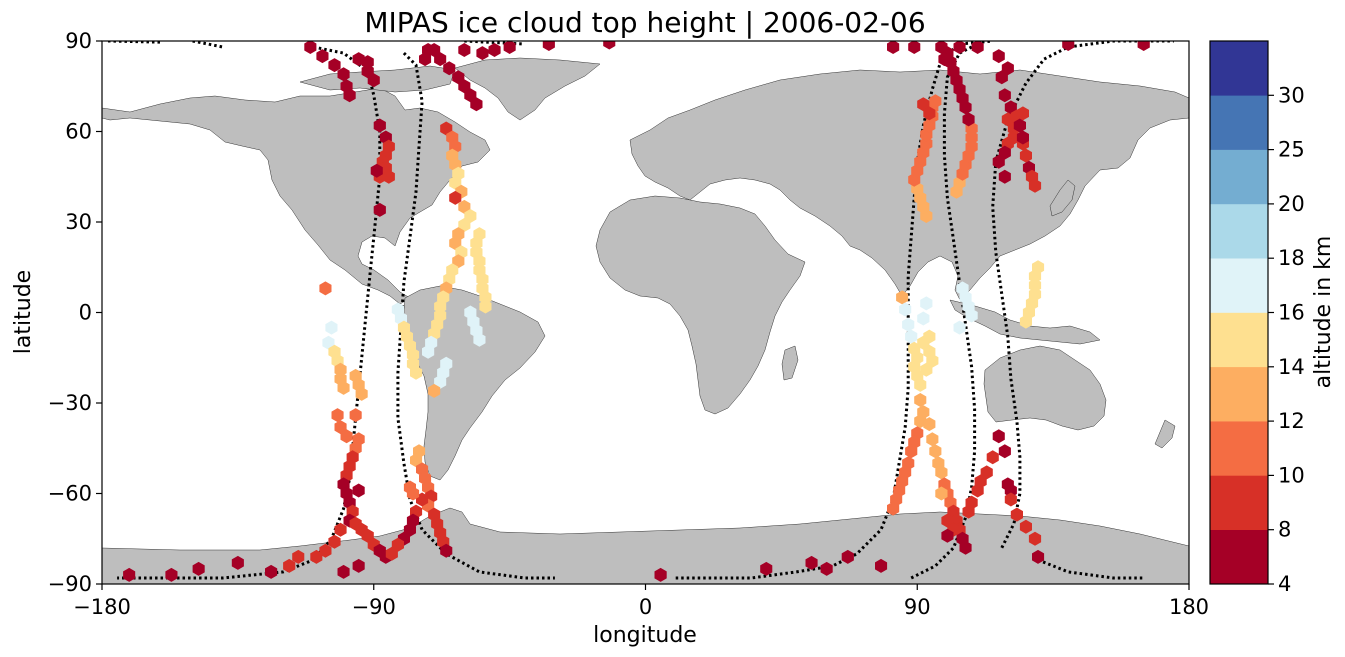 This screenshot has width=1345, height=657. I want to click on colorbar-tick-label: 25, so click(1291, 150).